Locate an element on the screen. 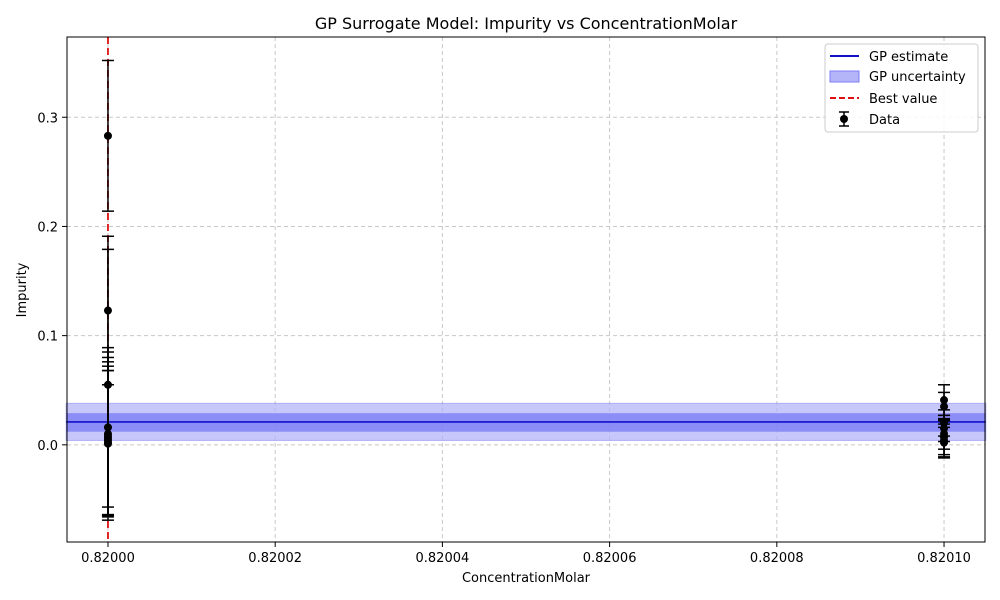  x-tick-label: 0.82008 is located at coordinates (777, 558).